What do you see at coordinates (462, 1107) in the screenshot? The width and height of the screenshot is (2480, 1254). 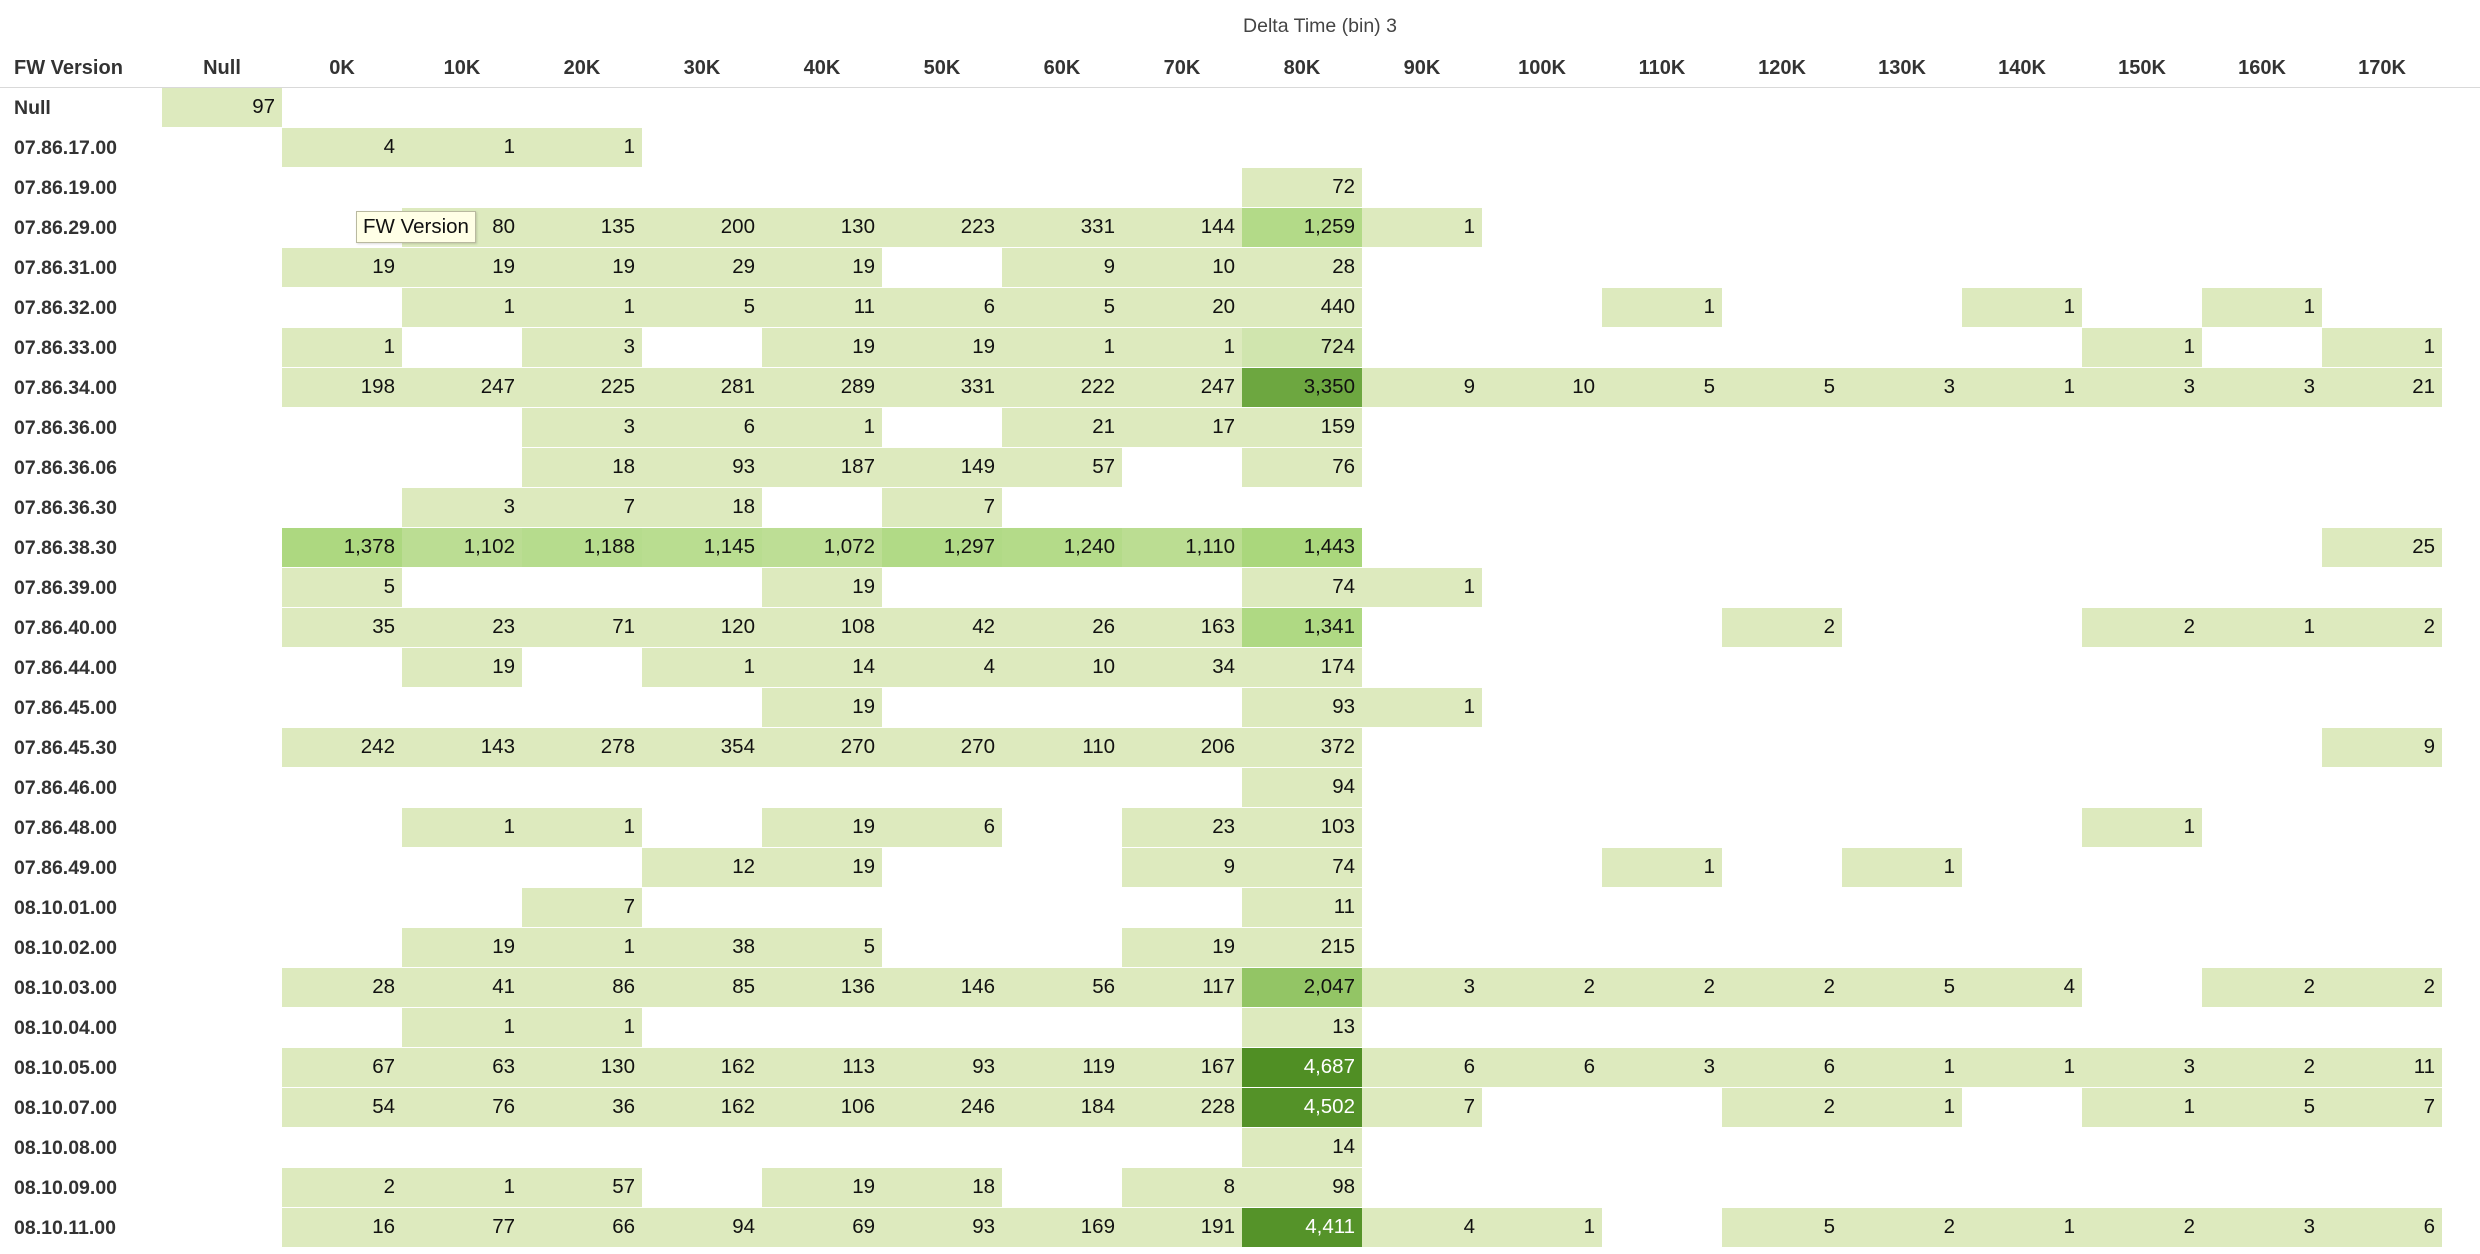 I see `heatmap-cell: 76` at bounding box center [462, 1107].